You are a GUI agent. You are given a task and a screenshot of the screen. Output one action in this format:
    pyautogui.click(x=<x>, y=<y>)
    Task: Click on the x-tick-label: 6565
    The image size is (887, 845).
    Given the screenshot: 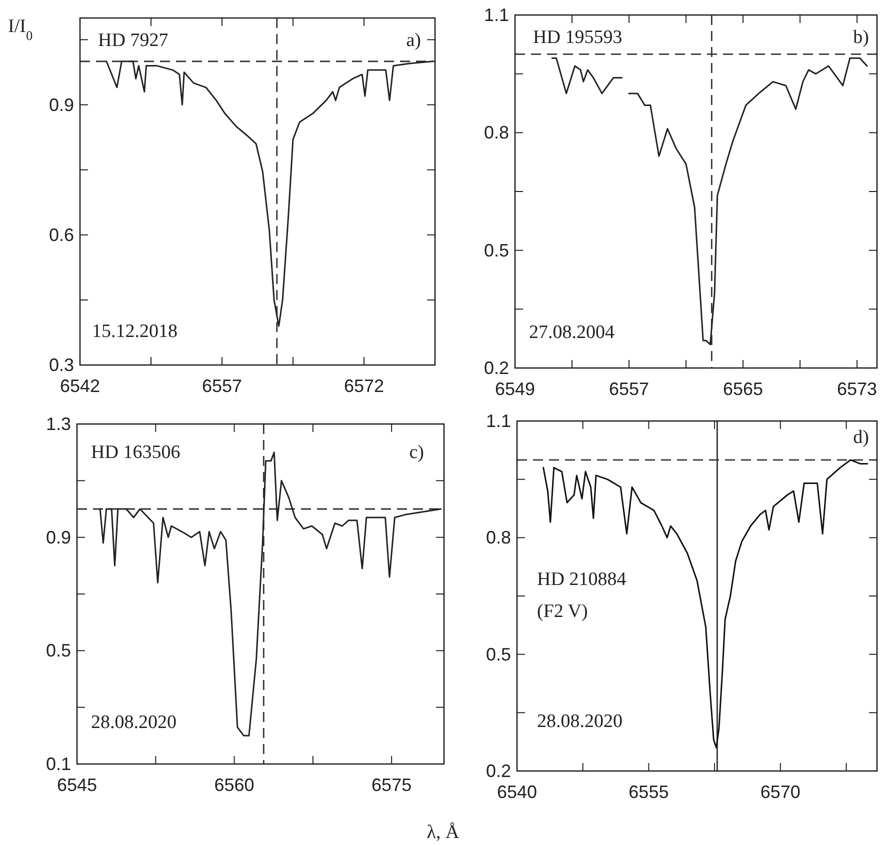 What is the action you would take?
    pyautogui.click(x=743, y=389)
    